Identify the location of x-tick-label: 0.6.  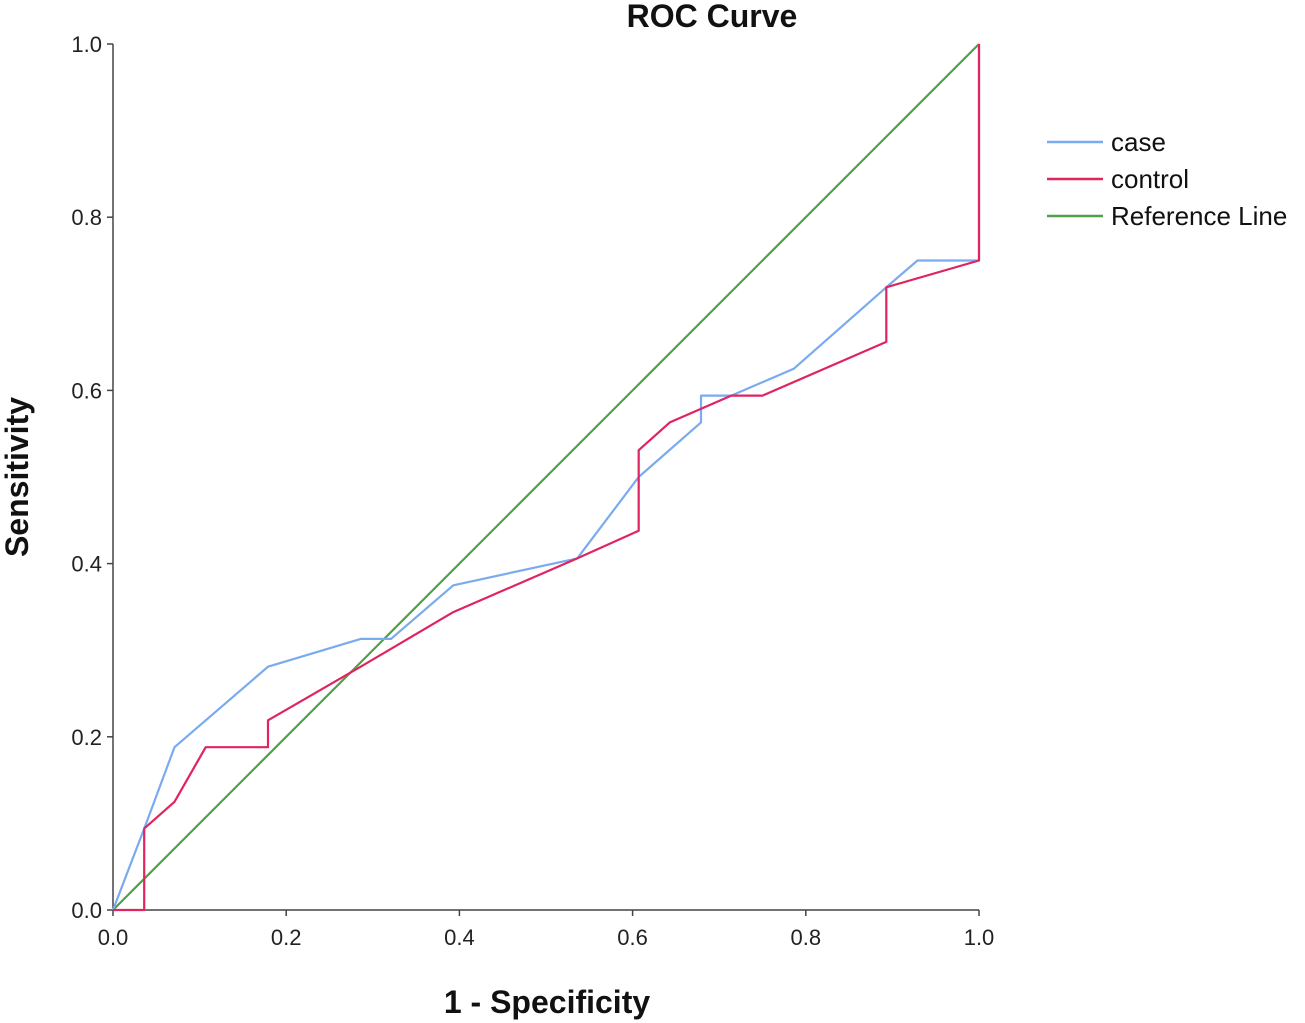
(632, 937).